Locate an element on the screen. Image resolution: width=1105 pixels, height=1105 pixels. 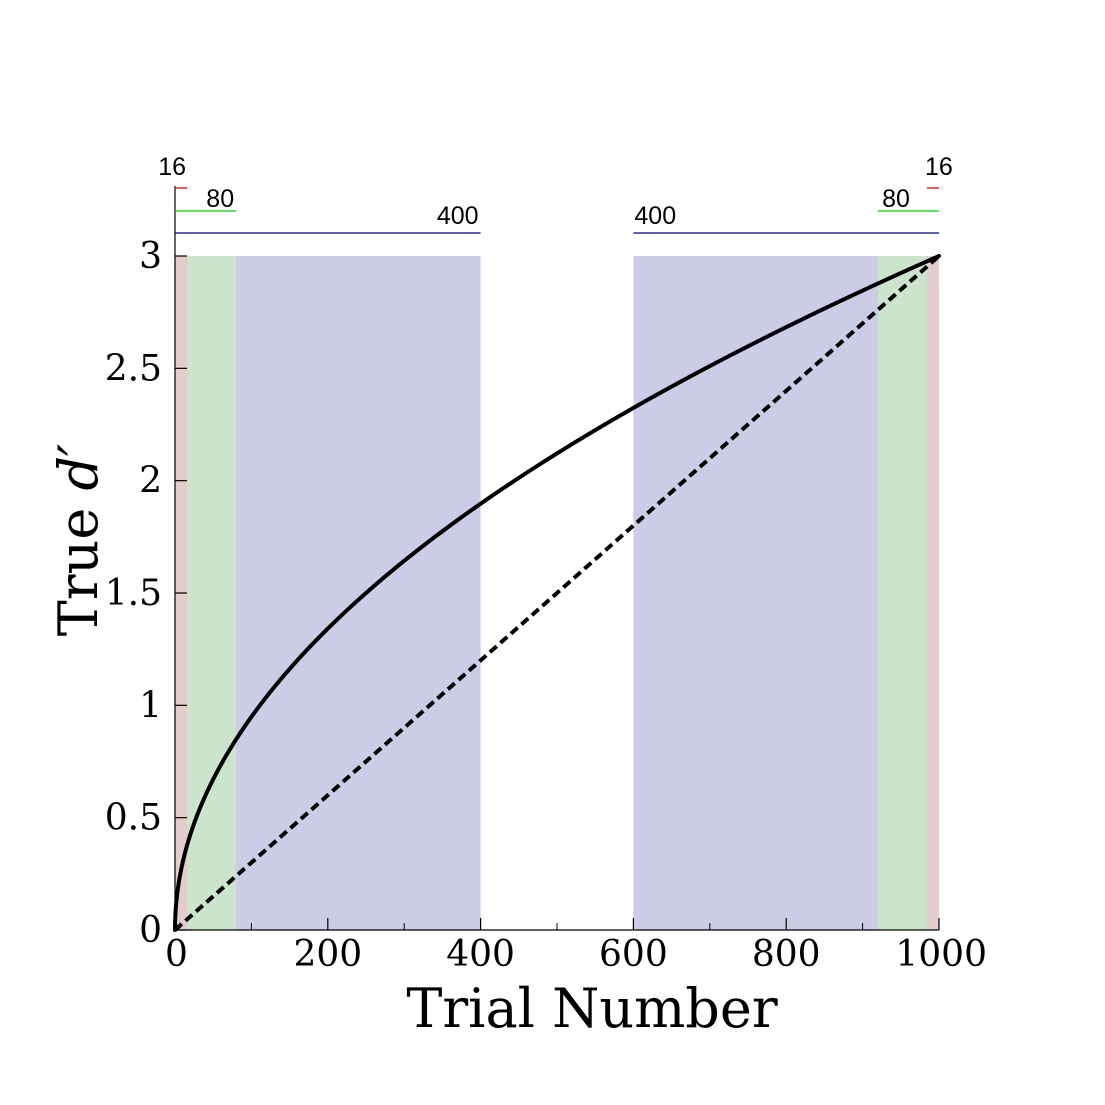
window-brackets: 16 80 400 16 80 400 is located at coordinates (555, 193).